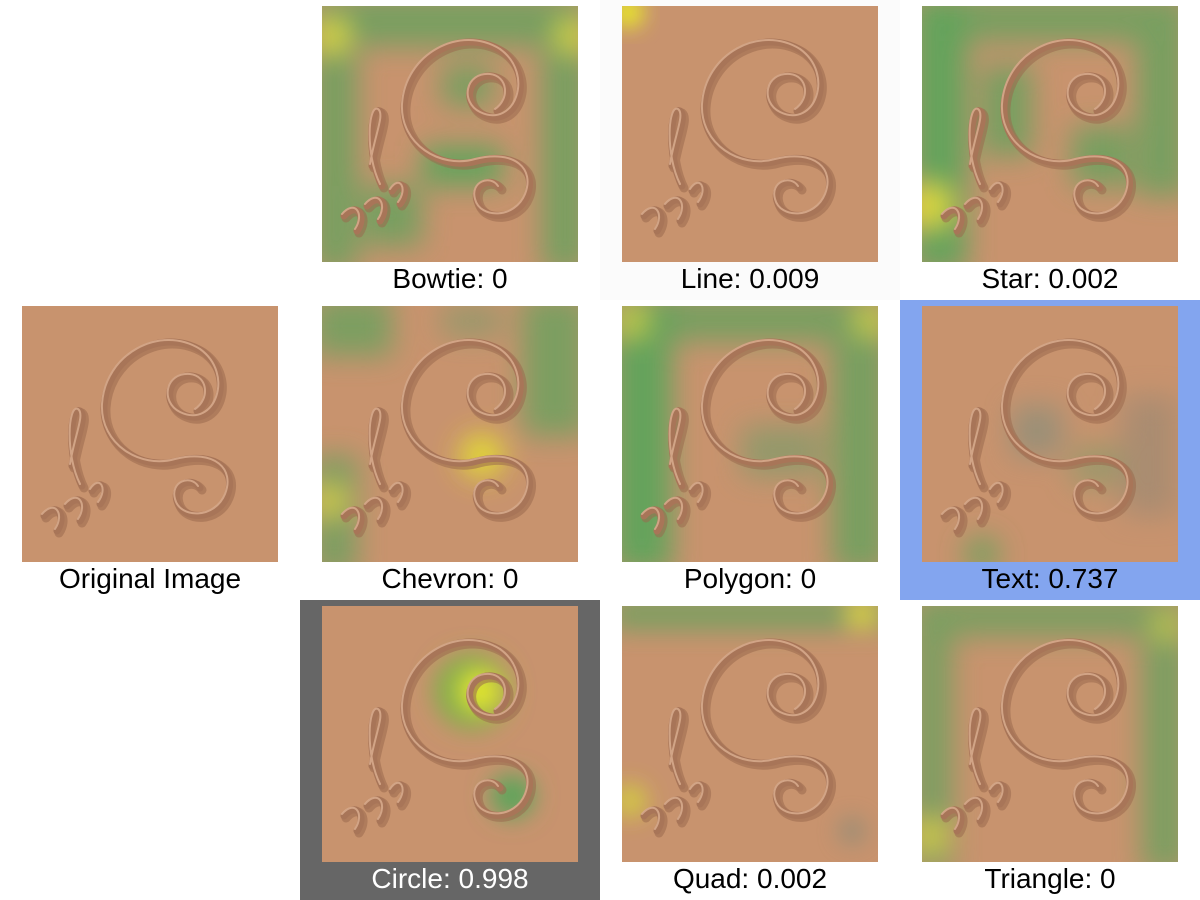  What do you see at coordinates (450, 278) in the screenshot?
I see `caption-bowtie: Bowtie: 0` at bounding box center [450, 278].